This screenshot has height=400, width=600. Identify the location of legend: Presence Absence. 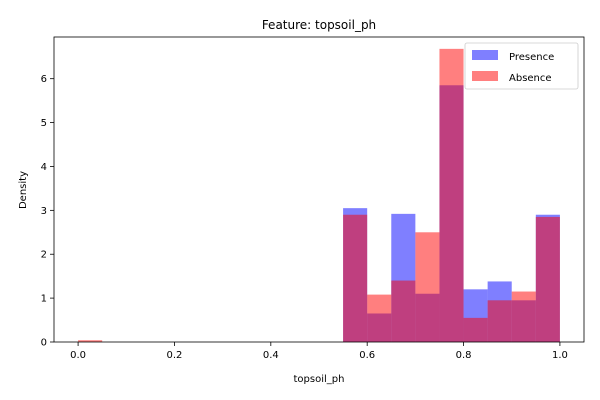
(521, 66).